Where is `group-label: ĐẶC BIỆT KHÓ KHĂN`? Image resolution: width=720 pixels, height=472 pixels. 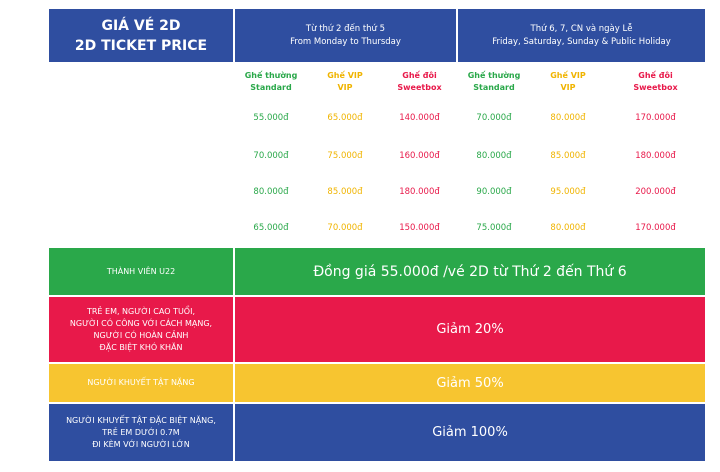 group-label: ĐẶC BIỆT KHÓ KHĂN is located at coordinates (141, 347).